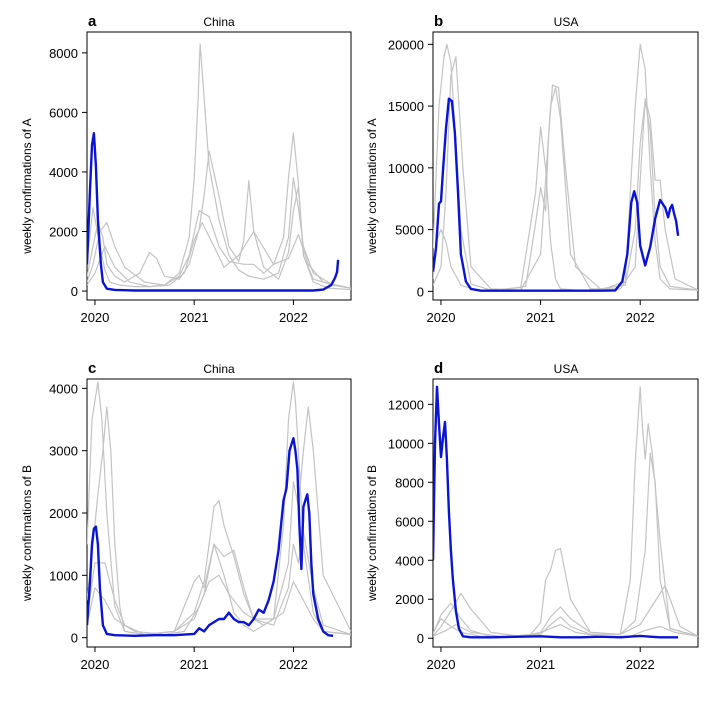 The height and width of the screenshot is (701, 725). I want to click on panel-letter: d, so click(438, 368).